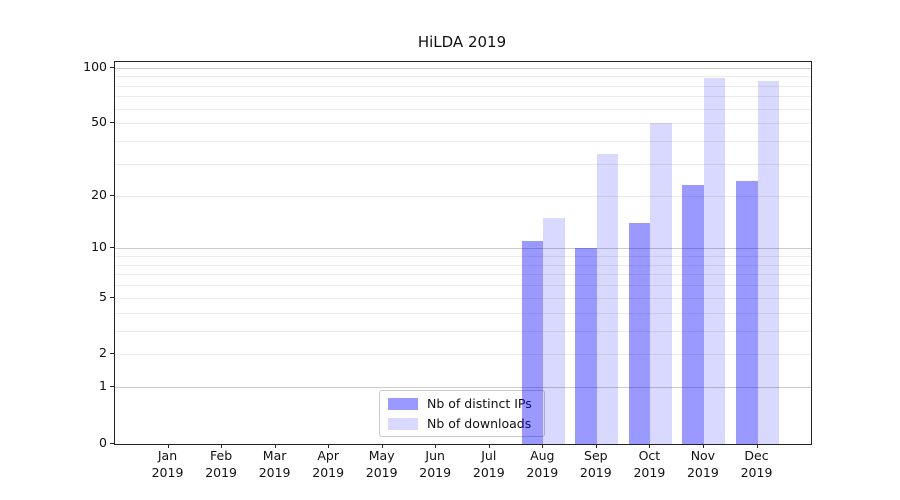 Image resolution: width=900 pixels, height=500 pixels. I want to click on y-tick-label: 0, so click(103, 442).